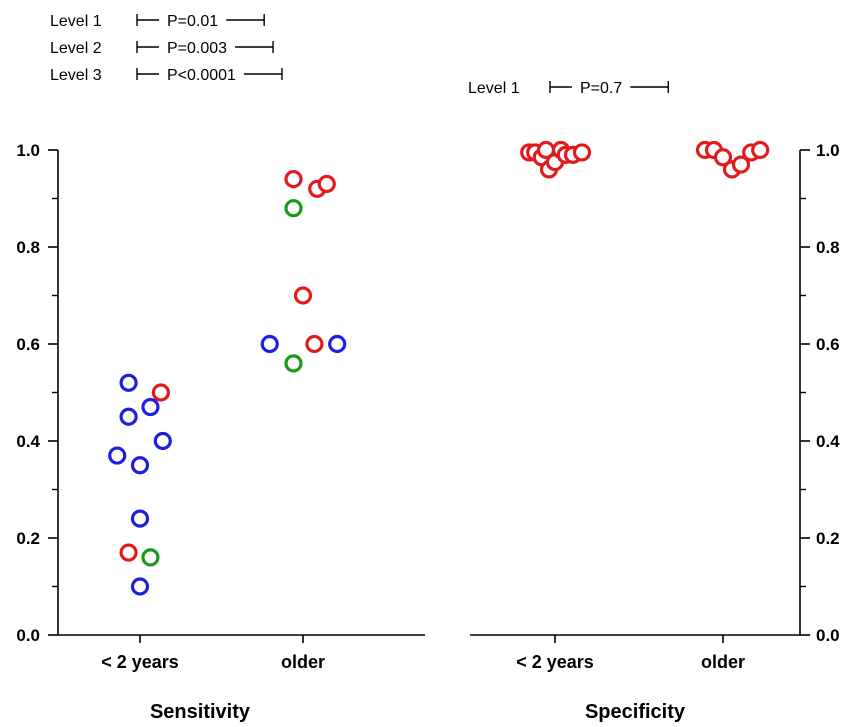 Image resolution: width=861 pixels, height=727 pixels. What do you see at coordinates (200, 712) in the screenshot?
I see `panel-title: Sensitivity` at bounding box center [200, 712].